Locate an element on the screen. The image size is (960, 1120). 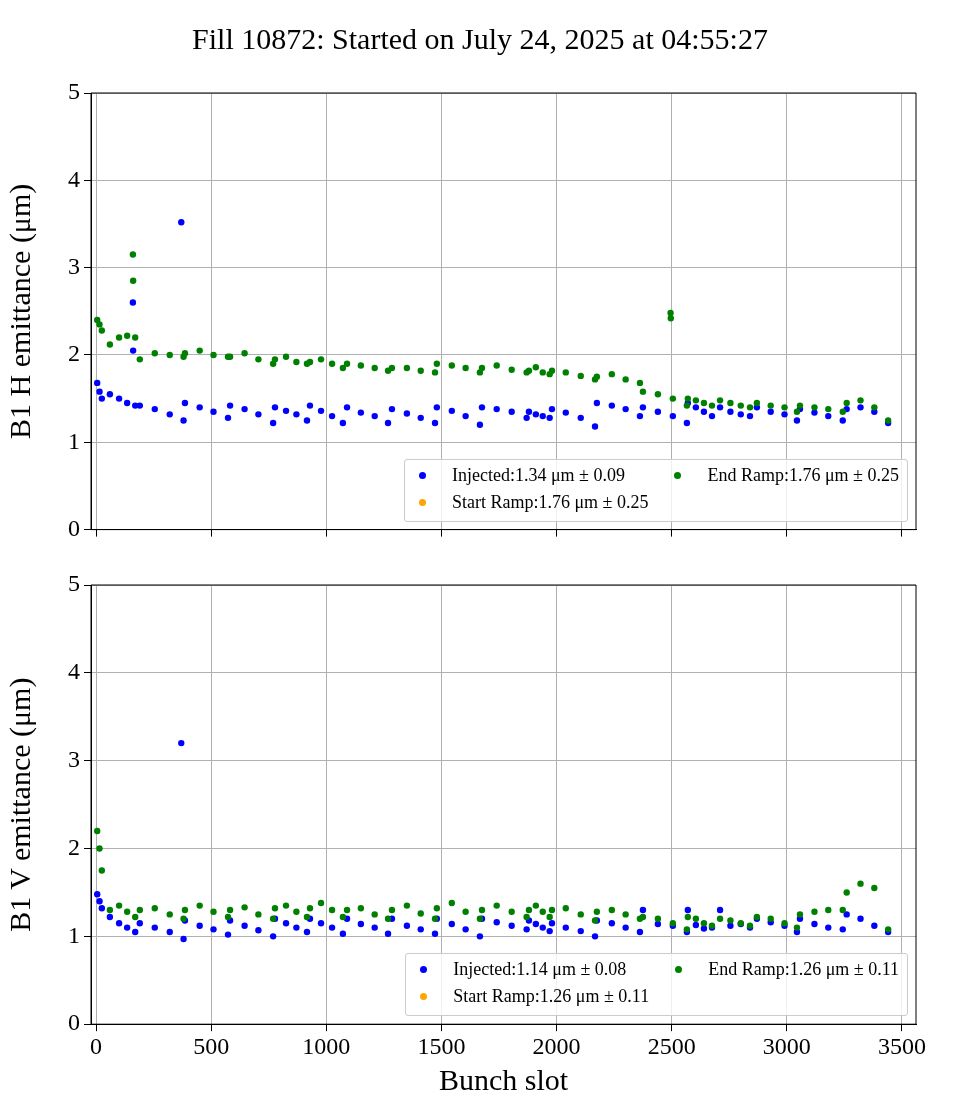
x-axis-title: Bunch slot is located at coordinates (503, 1079).